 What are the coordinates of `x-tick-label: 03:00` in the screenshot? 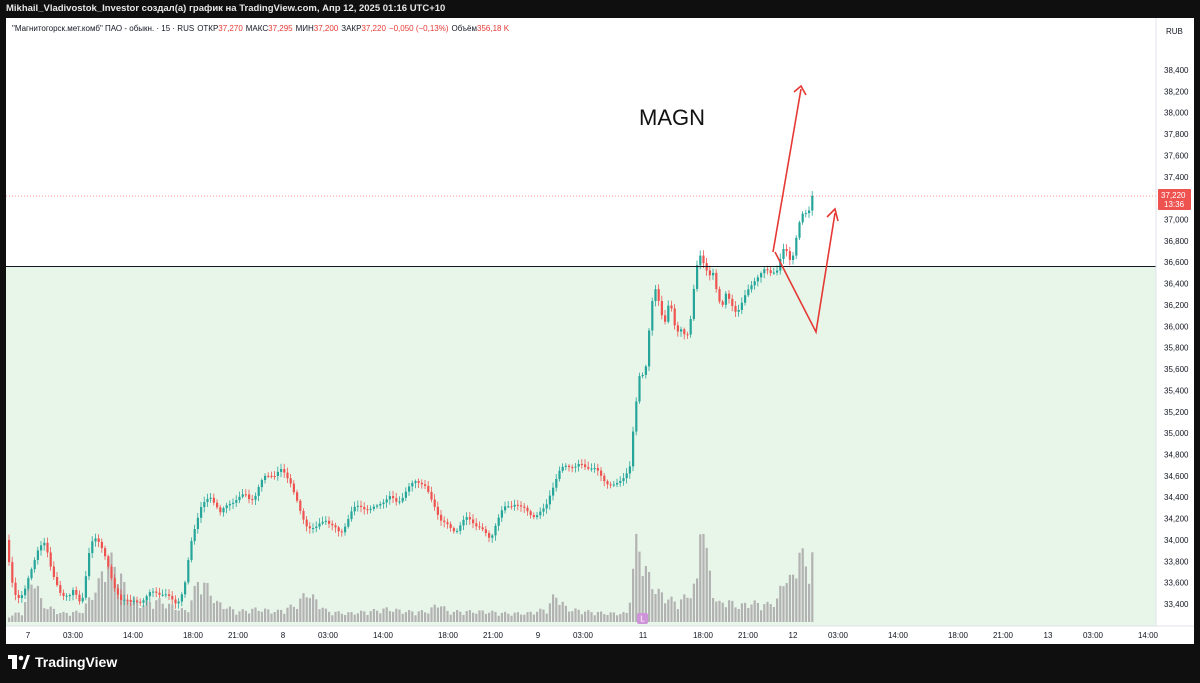 It's located at (73, 635).